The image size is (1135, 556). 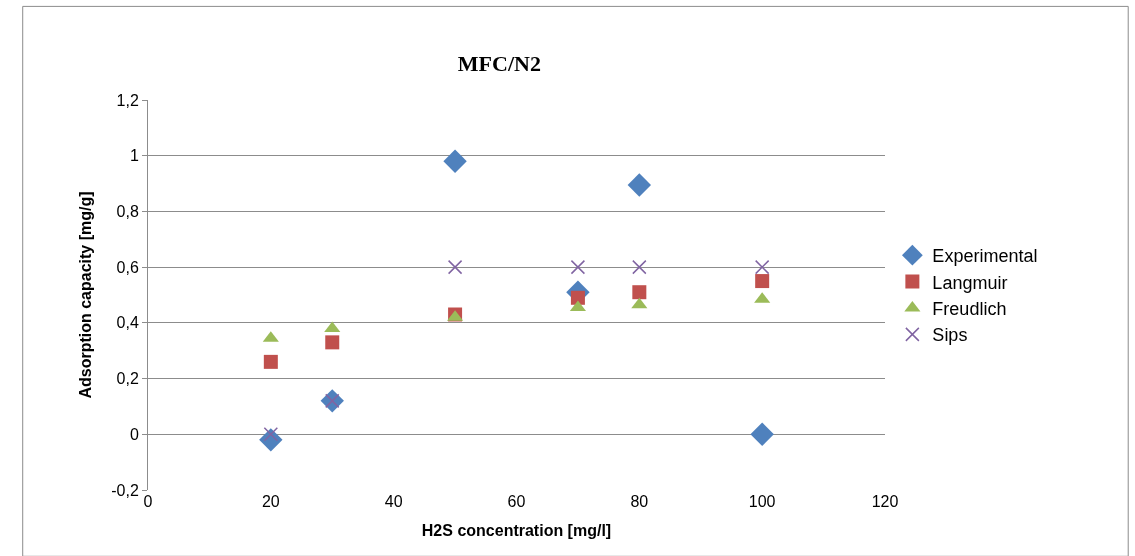 What do you see at coordinates (499, 63) in the screenshot?
I see `chart-title: MFC/N2` at bounding box center [499, 63].